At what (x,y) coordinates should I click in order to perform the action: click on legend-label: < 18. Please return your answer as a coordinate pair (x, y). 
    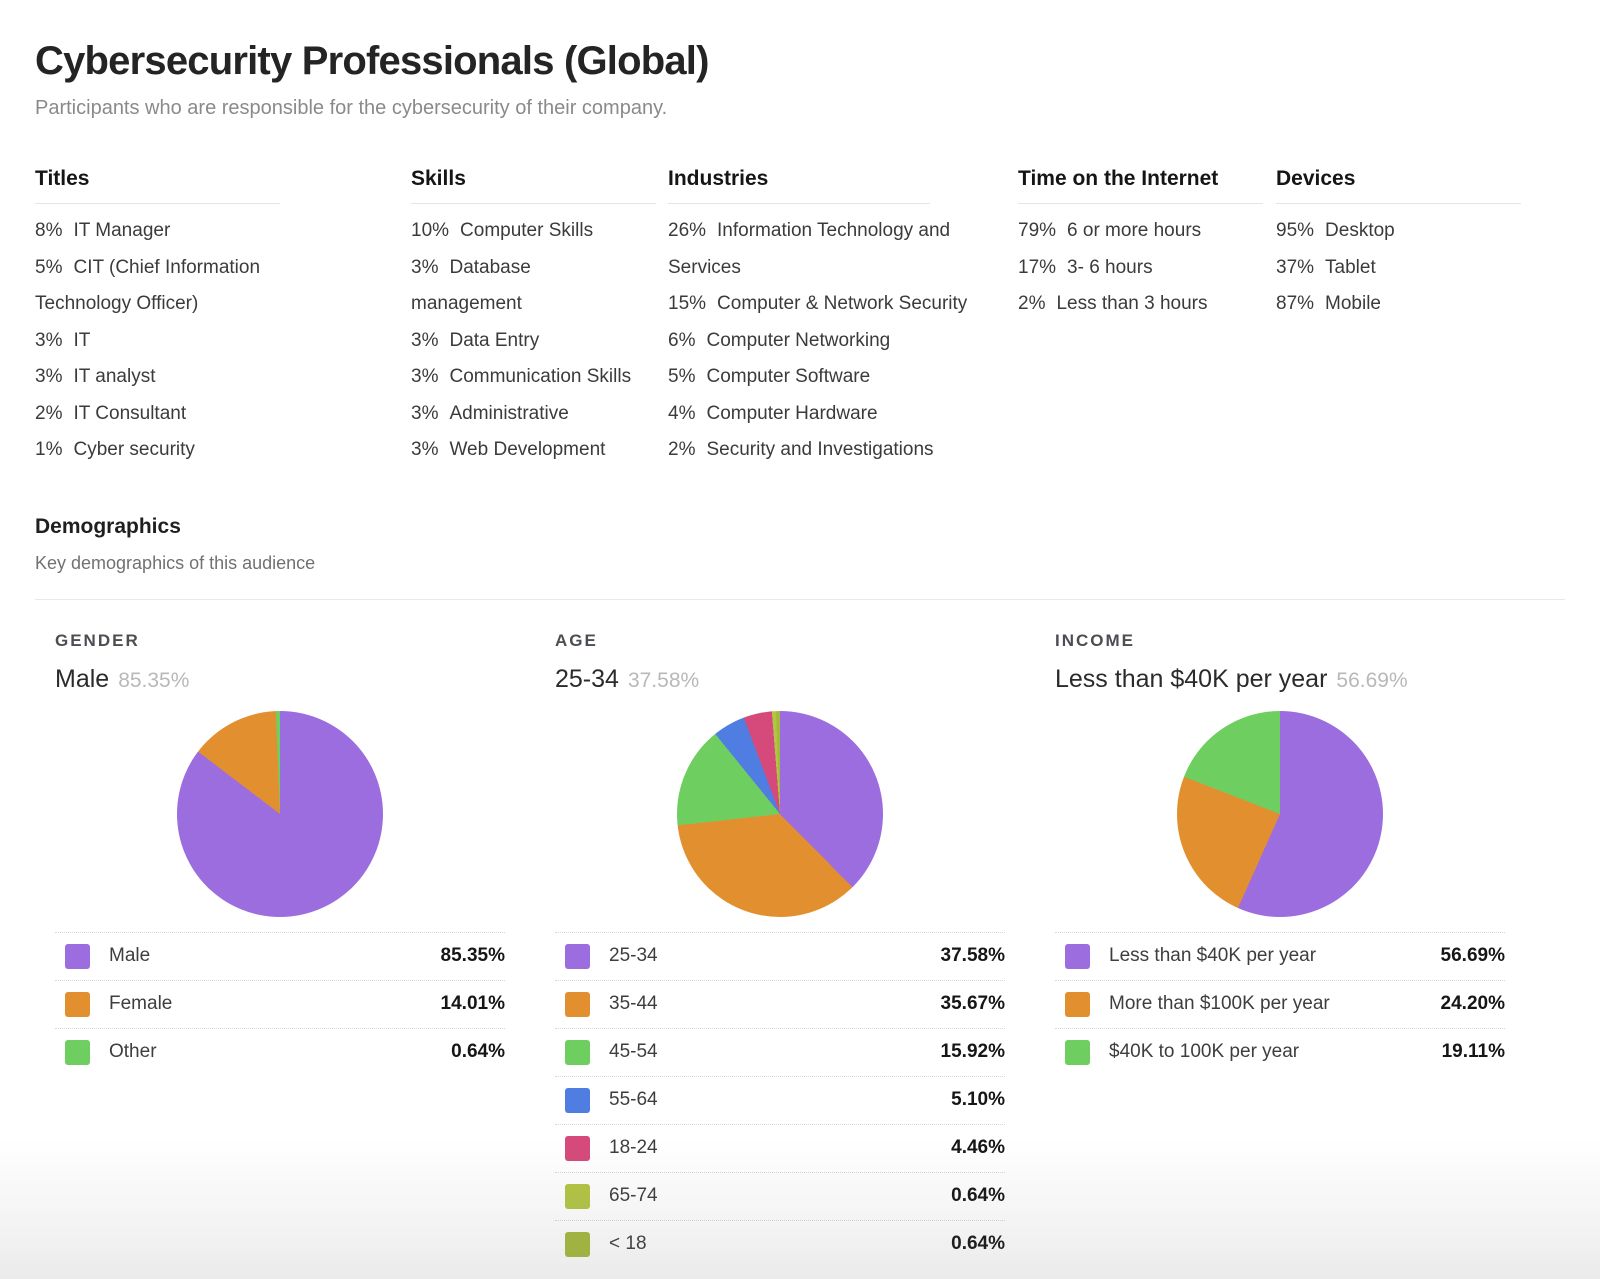
    Looking at the image, I should click on (628, 1243).